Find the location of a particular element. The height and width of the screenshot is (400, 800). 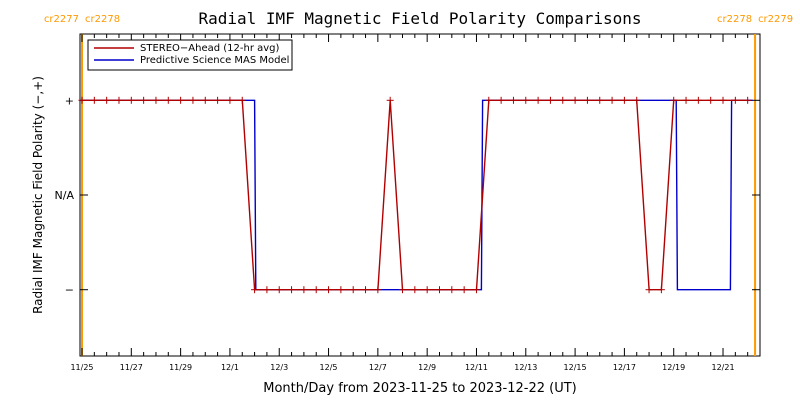

x-tick-label: 12/15 is located at coordinates (575, 367).